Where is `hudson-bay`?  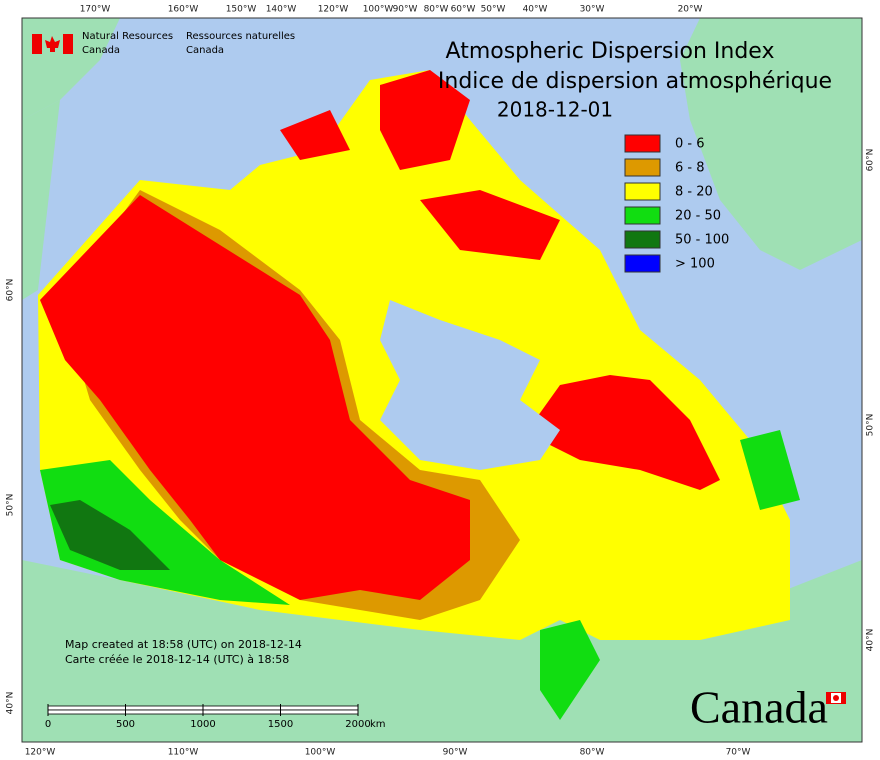
hudson-bay is located at coordinates (470, 385).